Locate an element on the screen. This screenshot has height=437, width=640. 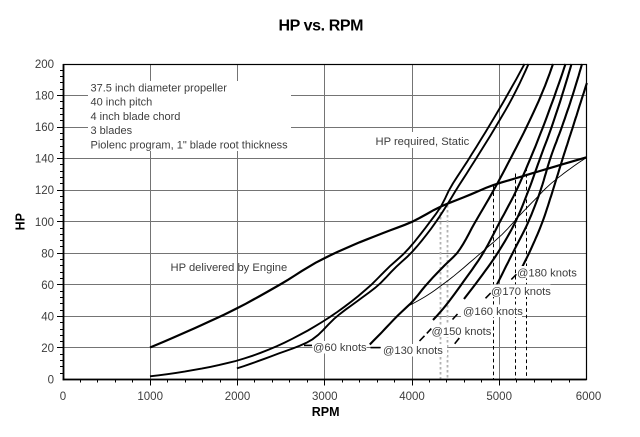
svg-text: @170 knots is located at coordinates (521, 292).